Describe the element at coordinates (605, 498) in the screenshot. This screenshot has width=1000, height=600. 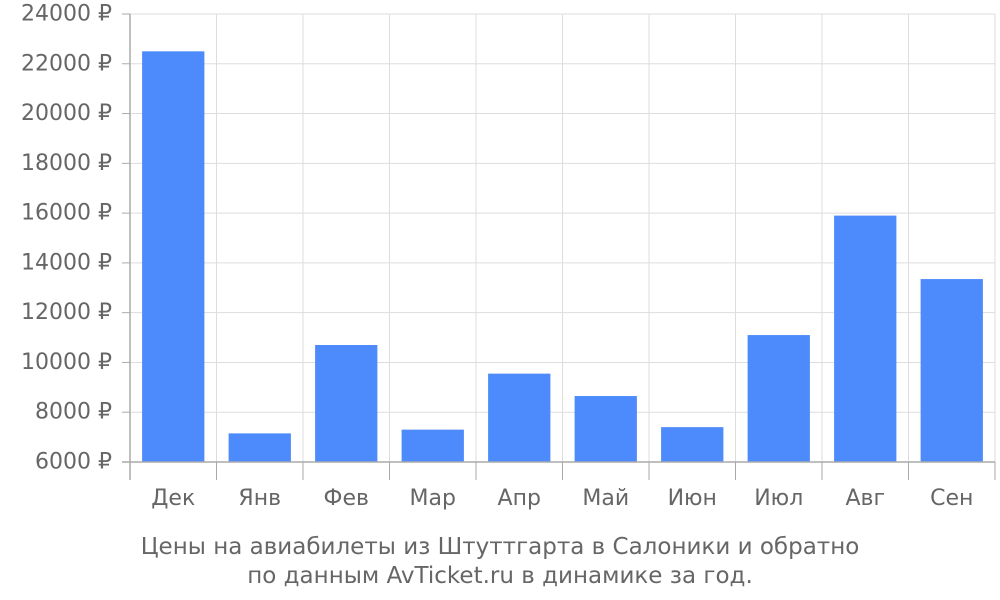
I see `x-tick-label: Май` at that location.